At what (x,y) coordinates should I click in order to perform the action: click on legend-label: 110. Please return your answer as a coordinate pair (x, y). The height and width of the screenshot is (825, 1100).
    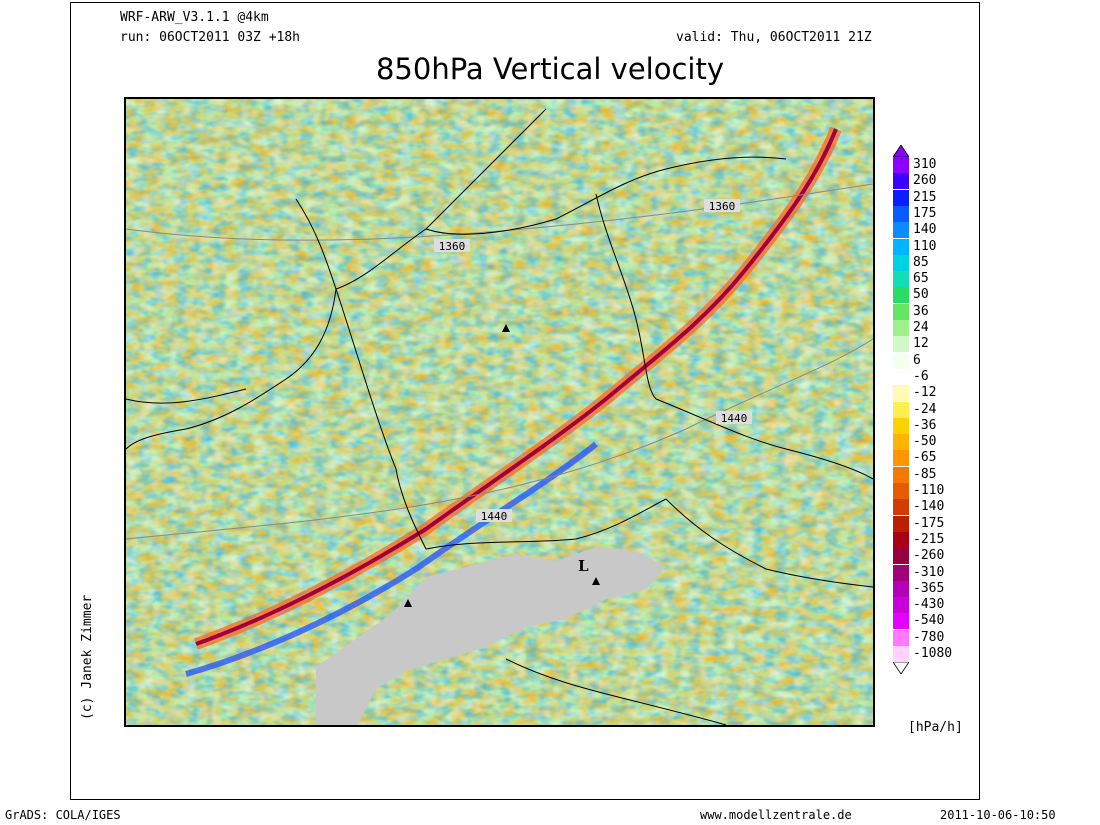
    Looking at the image, I should click on (925, 246).